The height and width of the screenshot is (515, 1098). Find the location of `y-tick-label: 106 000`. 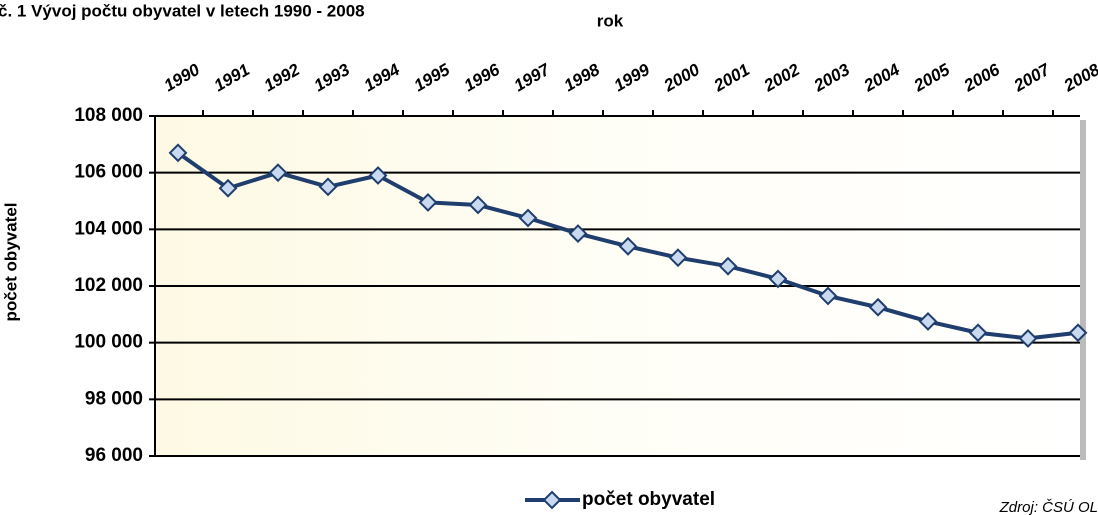

y-tick-label: 106 000 is located at coordinates (108, 172).